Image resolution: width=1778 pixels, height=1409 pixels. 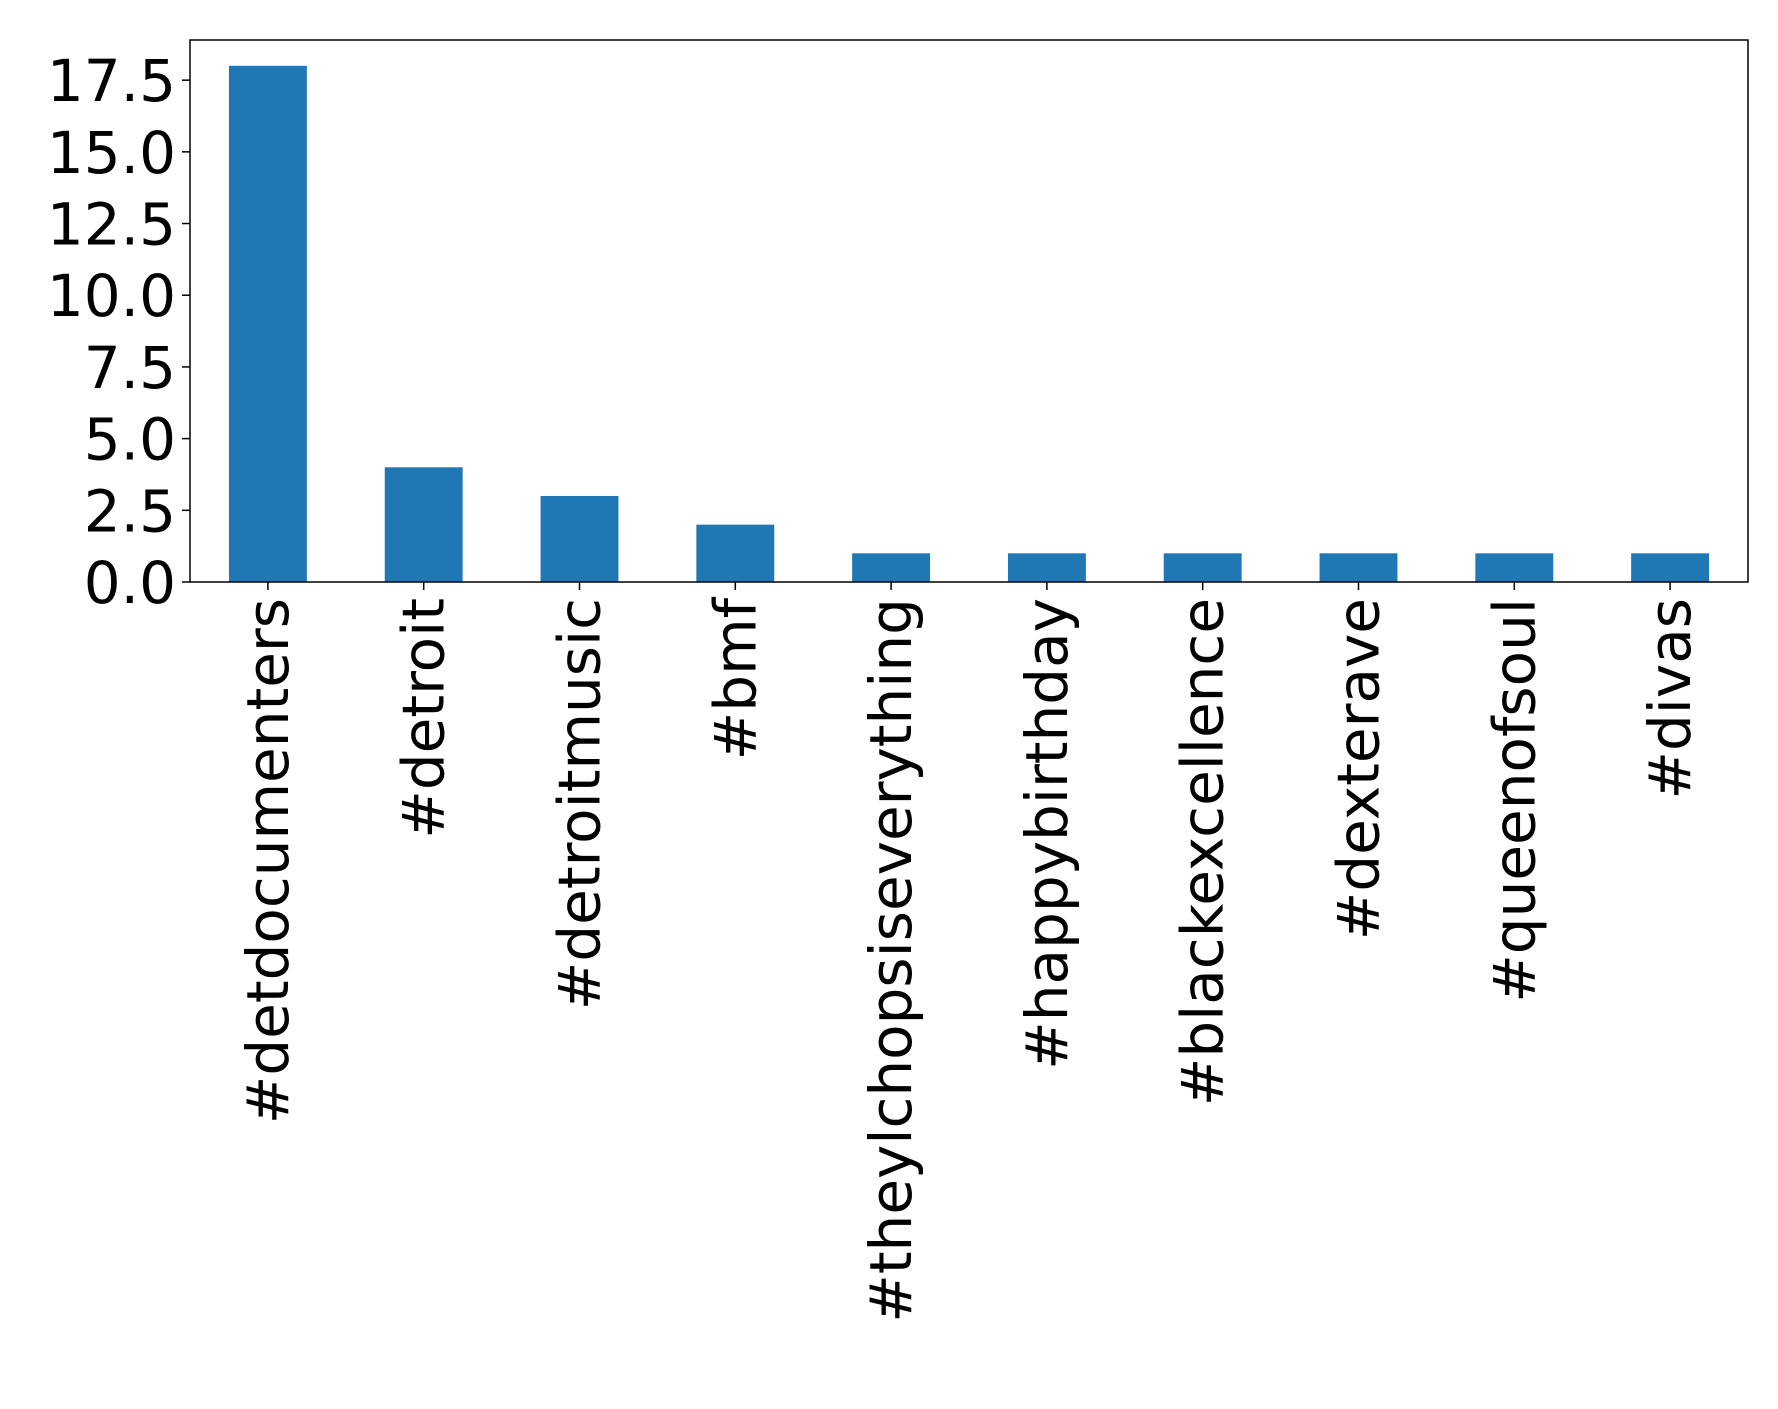 I want to click on y-tick-label: 7.5, so click(x=130, y=368).